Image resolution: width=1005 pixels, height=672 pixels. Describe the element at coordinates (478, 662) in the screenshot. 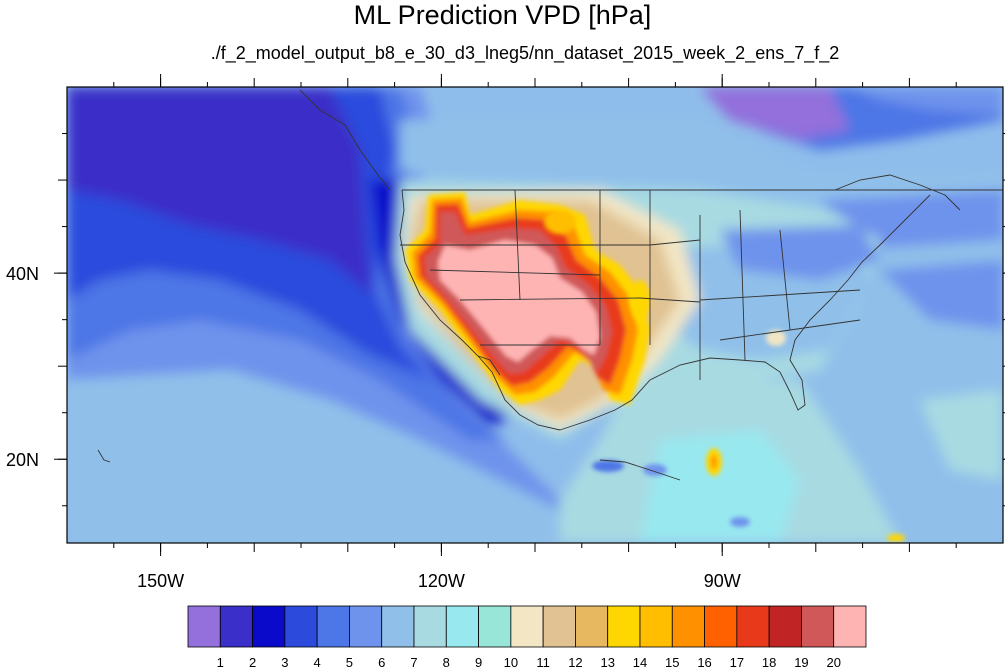

I see `colorbar-label: 9` at that location.